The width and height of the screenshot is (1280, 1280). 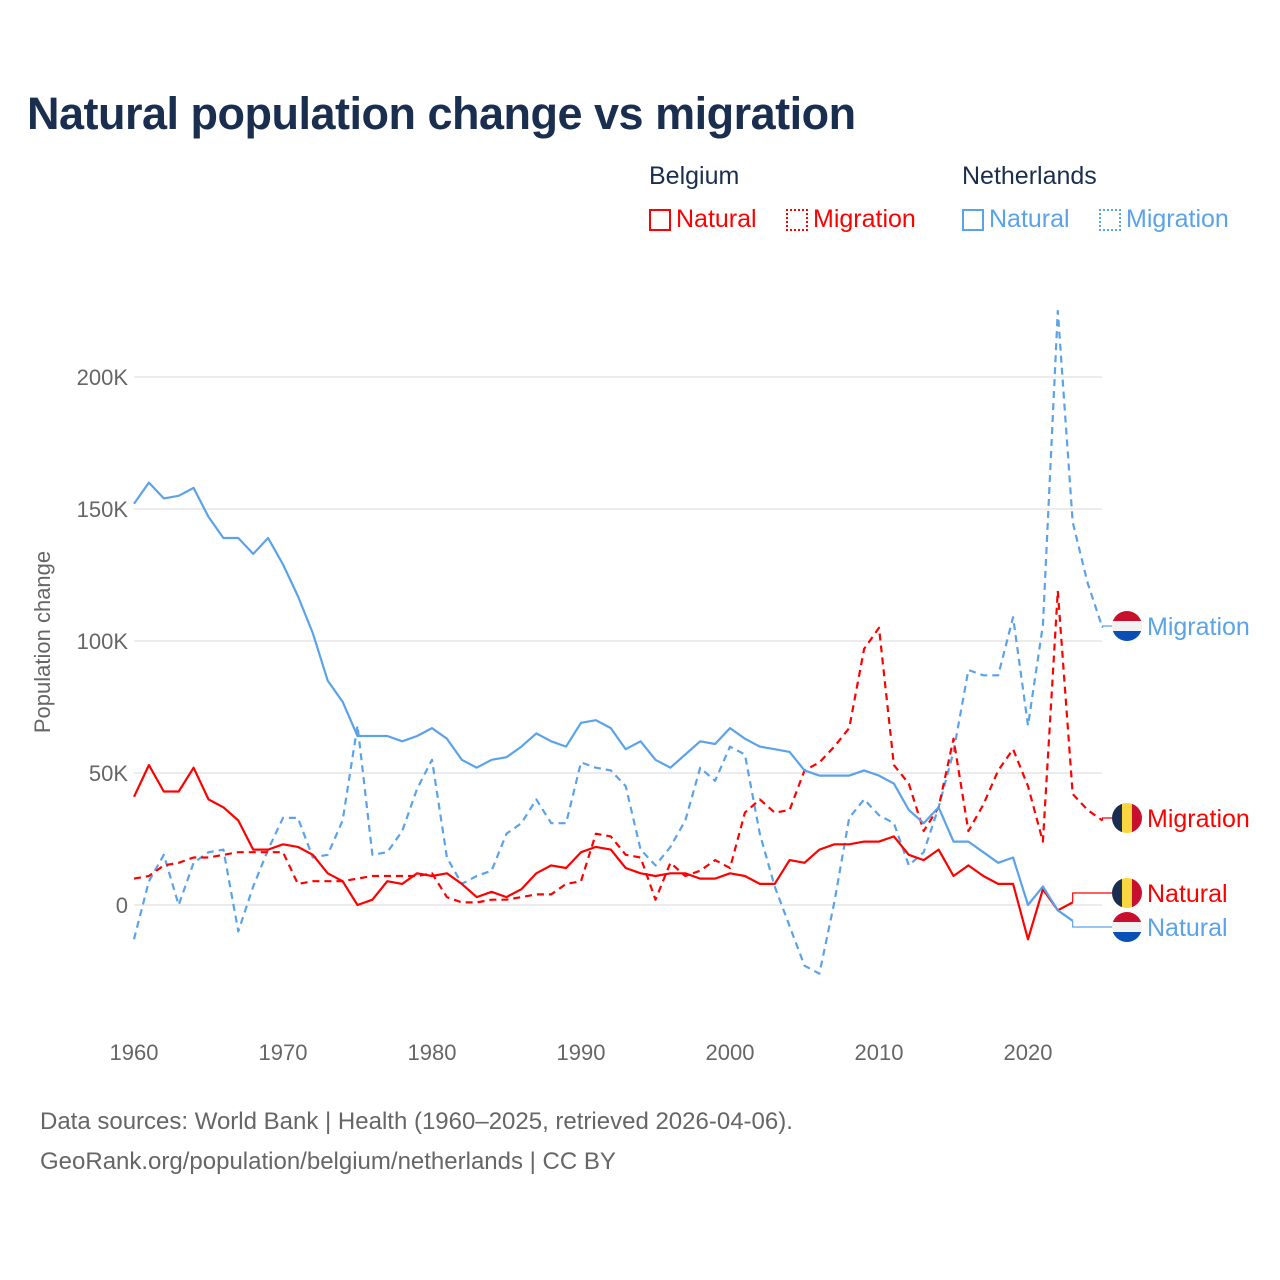 I want to click on legend-belgium-natural: Natural, so click(x=703, y=219).